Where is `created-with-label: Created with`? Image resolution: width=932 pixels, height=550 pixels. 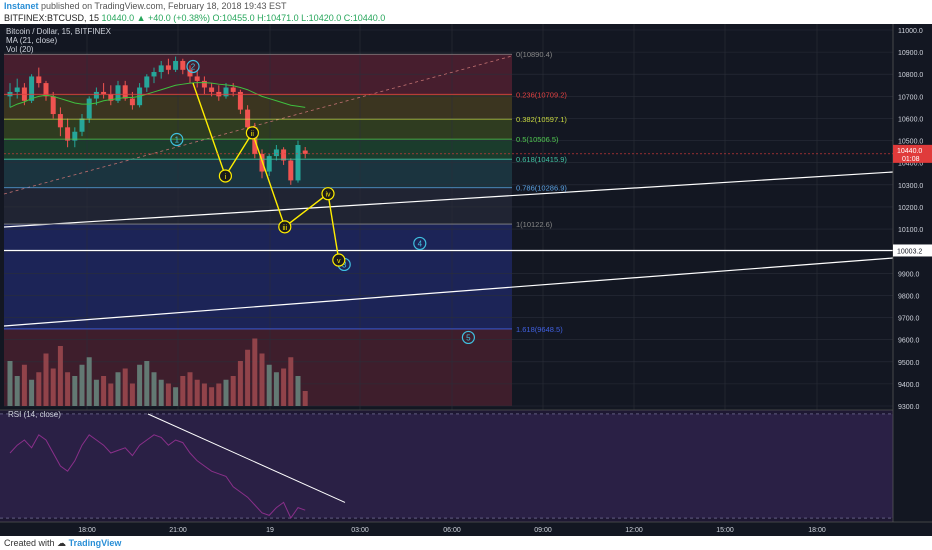
created-with-label: Created with is located at coordinates (29, 543).